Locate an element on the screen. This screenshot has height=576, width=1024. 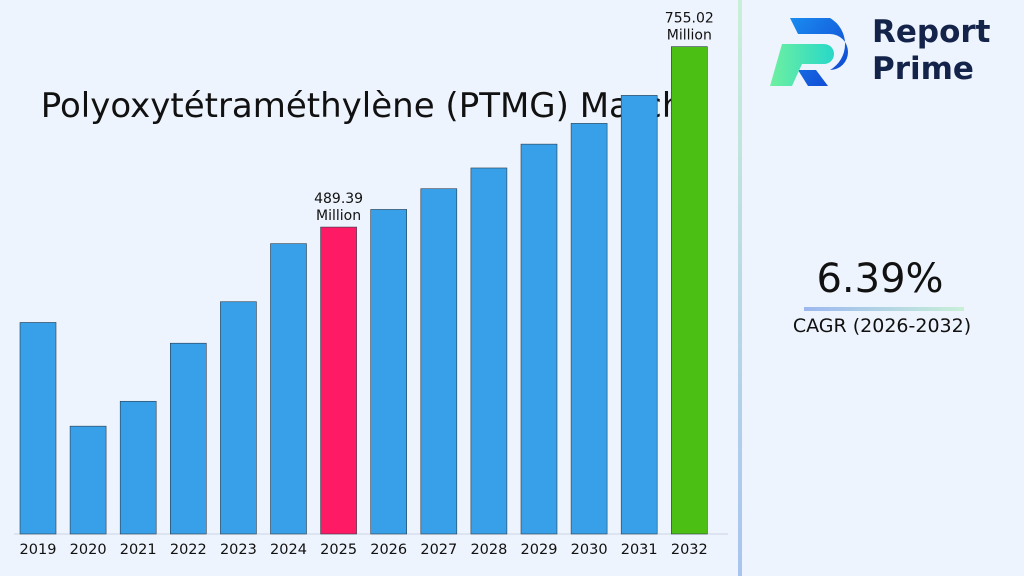
bar-2026 is located at coordinates (389, 372).